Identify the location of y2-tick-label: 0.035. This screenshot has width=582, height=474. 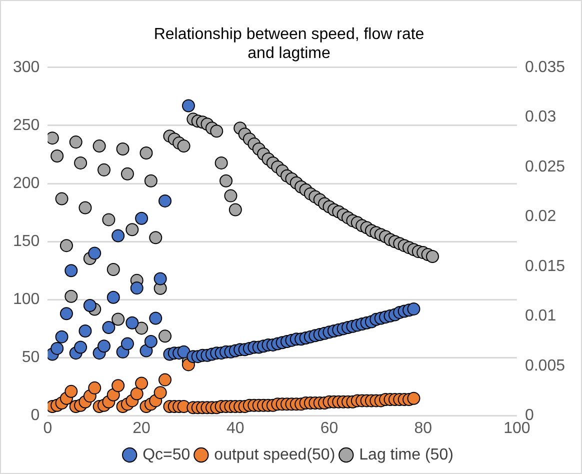
(545, 67).